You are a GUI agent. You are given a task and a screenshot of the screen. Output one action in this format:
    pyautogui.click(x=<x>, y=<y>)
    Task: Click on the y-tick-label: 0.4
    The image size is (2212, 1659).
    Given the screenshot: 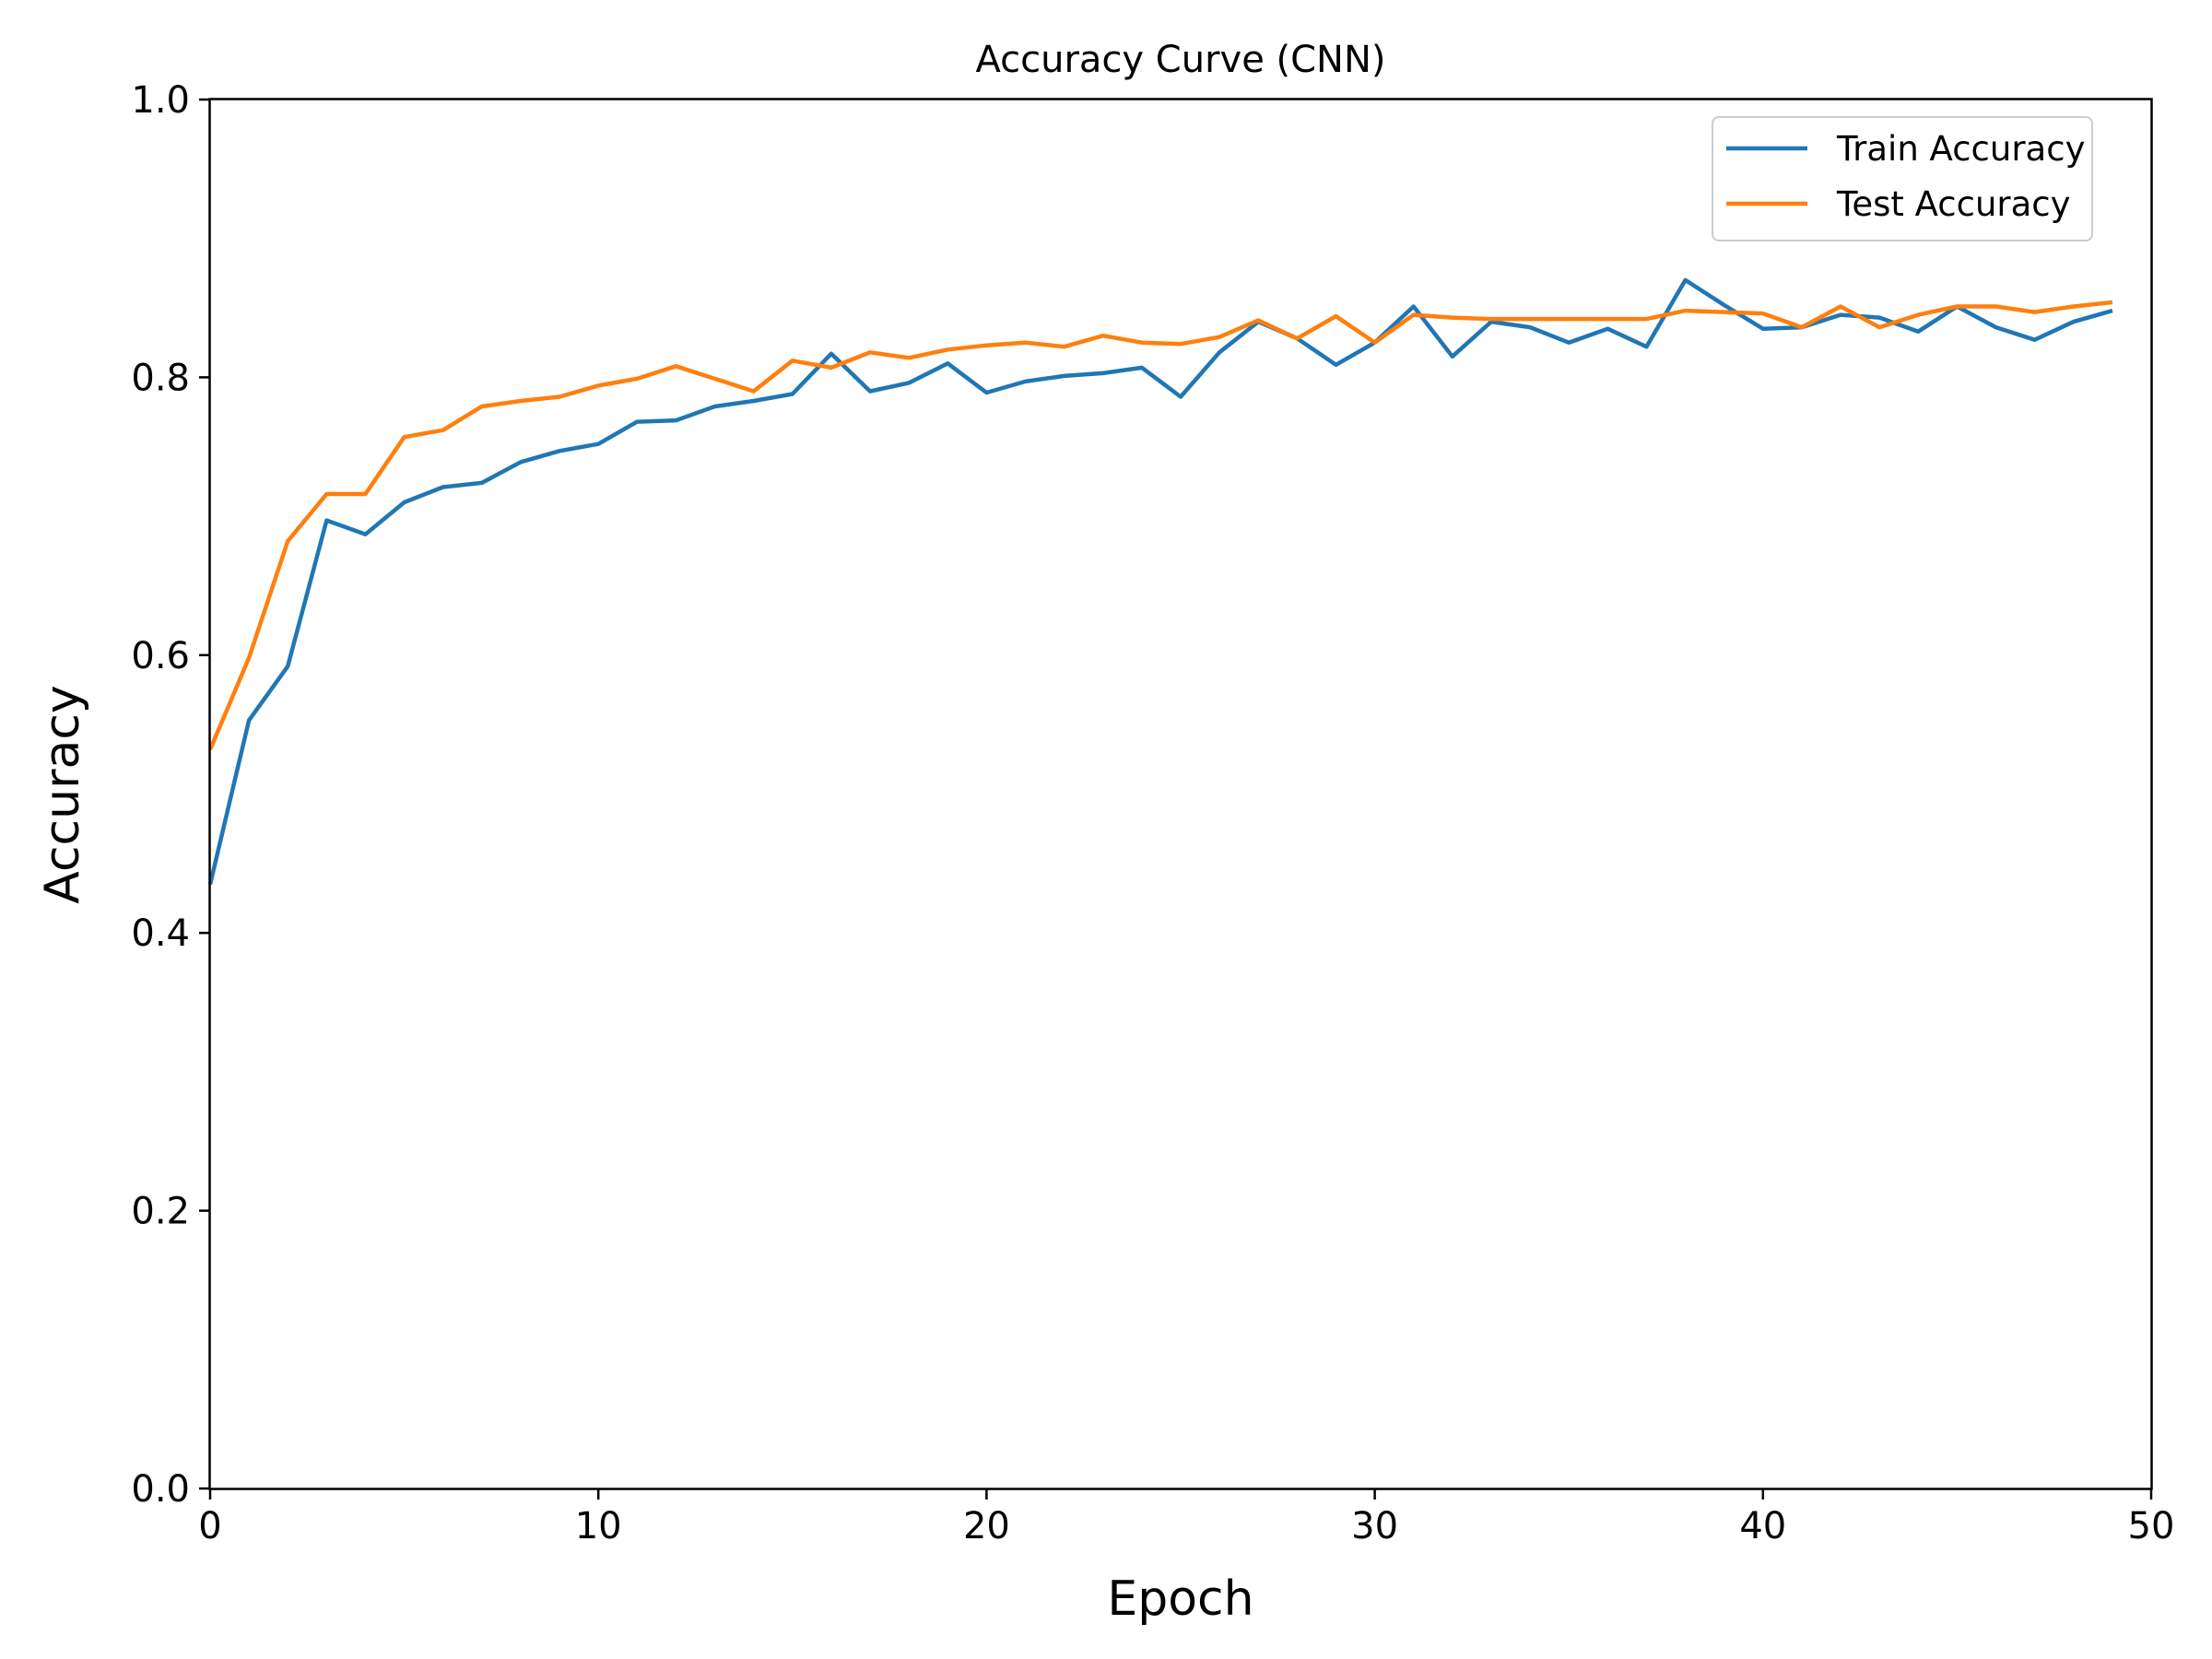 What is the action you would take?
    pyautogui.click(x=160, y=933)
    